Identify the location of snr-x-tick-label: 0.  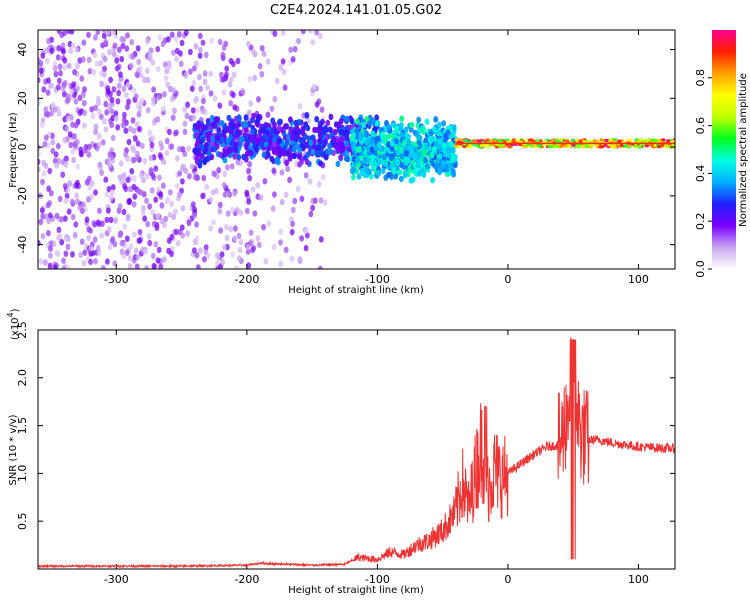
(507, 579).